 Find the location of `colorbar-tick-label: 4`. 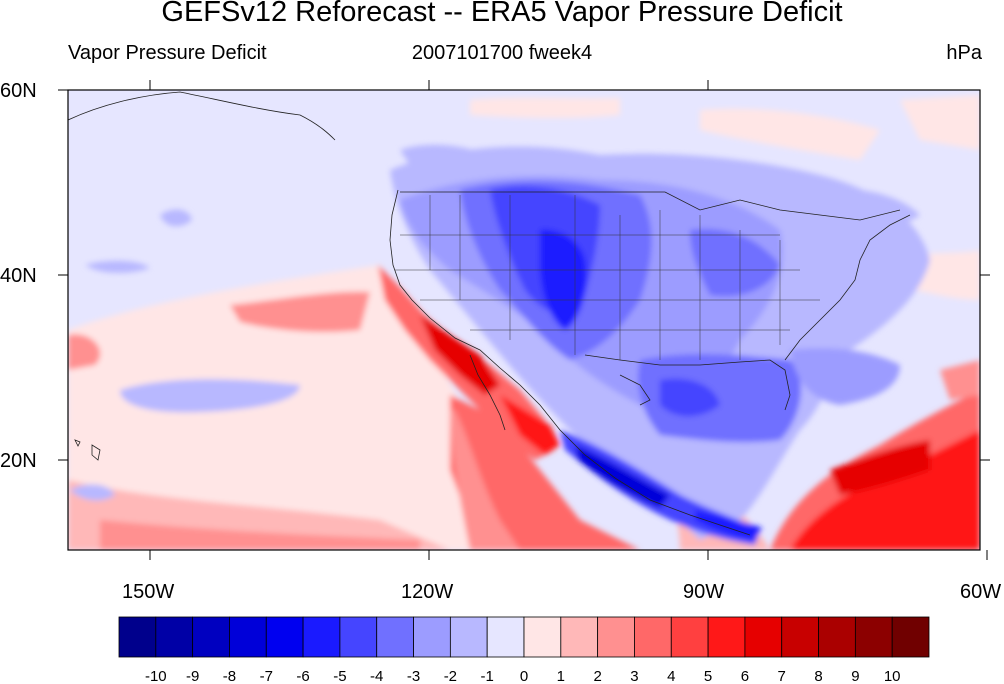

colorbar-tick-label: 4 is located at coordinates (671, 676).